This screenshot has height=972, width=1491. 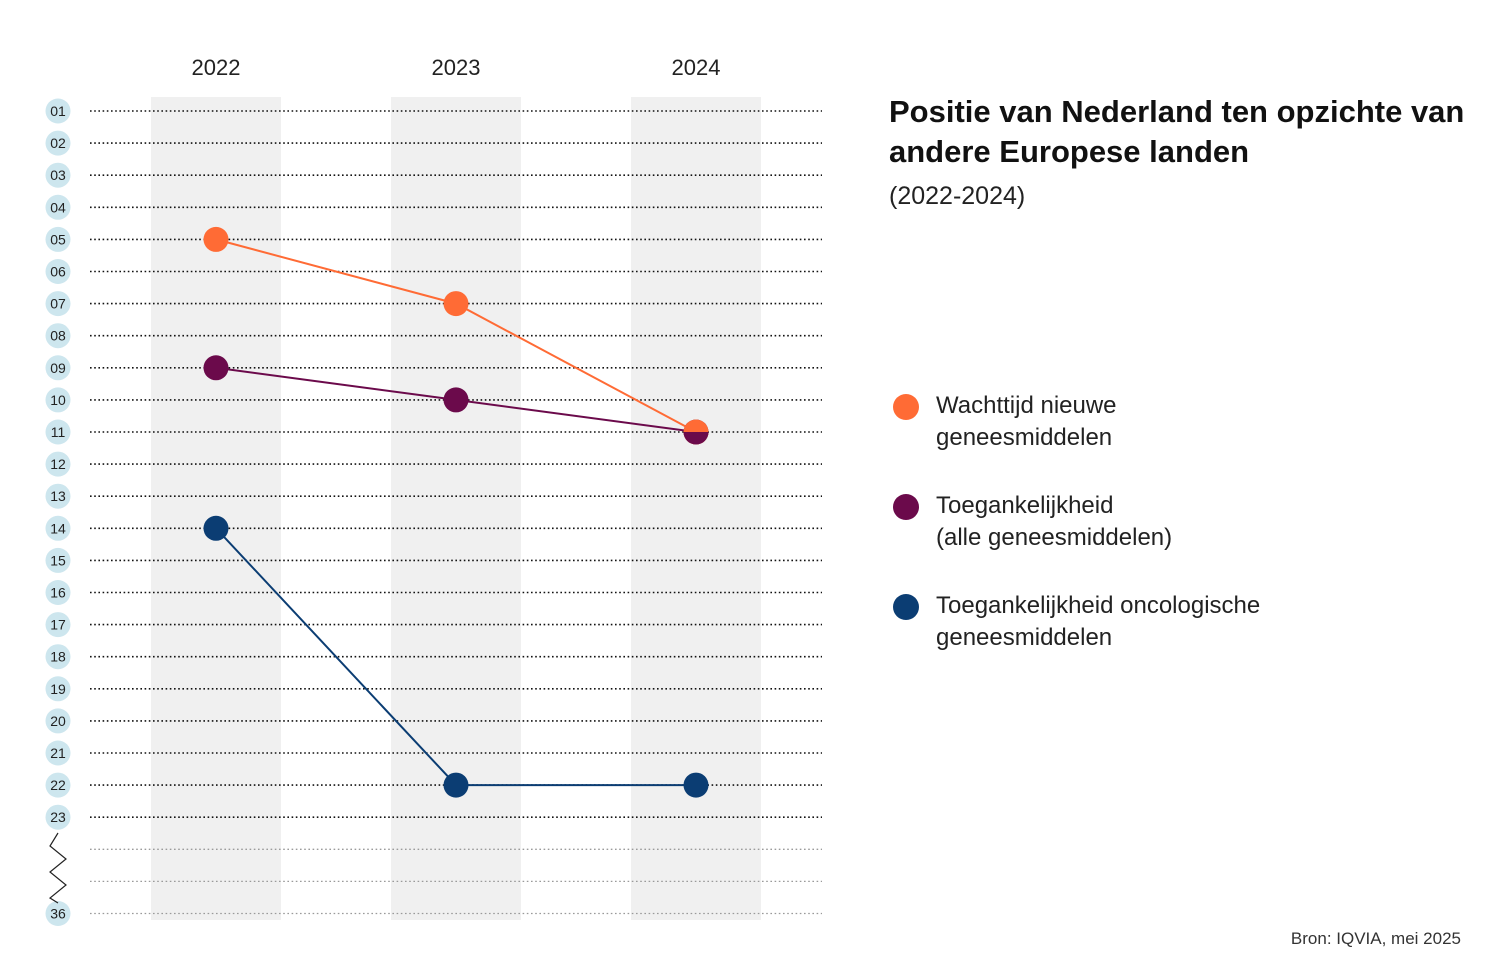 What do you see at coordinates (216, 368) in the screenshot?
I see `point-toegankelijkheid-2022` at bounding box center [216, 368].